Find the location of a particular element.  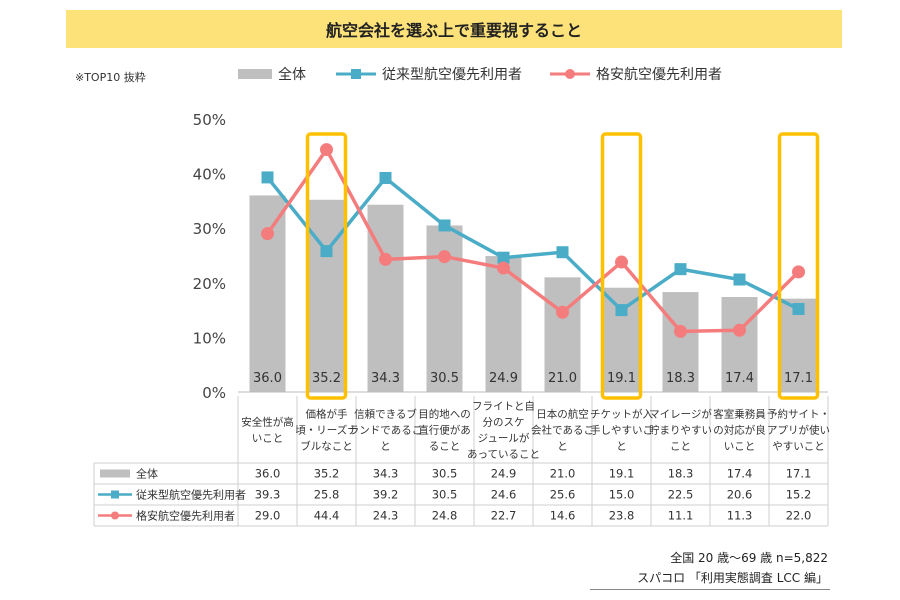

category-label: フライトと自 is located at coordinates (503, 406).